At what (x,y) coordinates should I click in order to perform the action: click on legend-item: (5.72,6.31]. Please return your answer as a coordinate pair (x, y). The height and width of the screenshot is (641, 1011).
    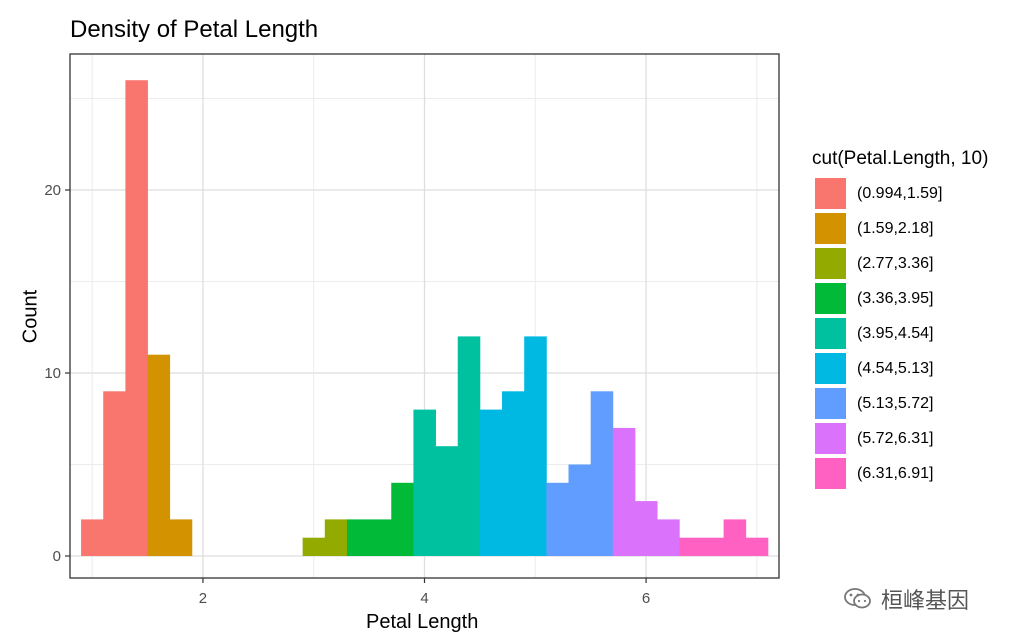
    Looking at the image, I should click on (910, 438).